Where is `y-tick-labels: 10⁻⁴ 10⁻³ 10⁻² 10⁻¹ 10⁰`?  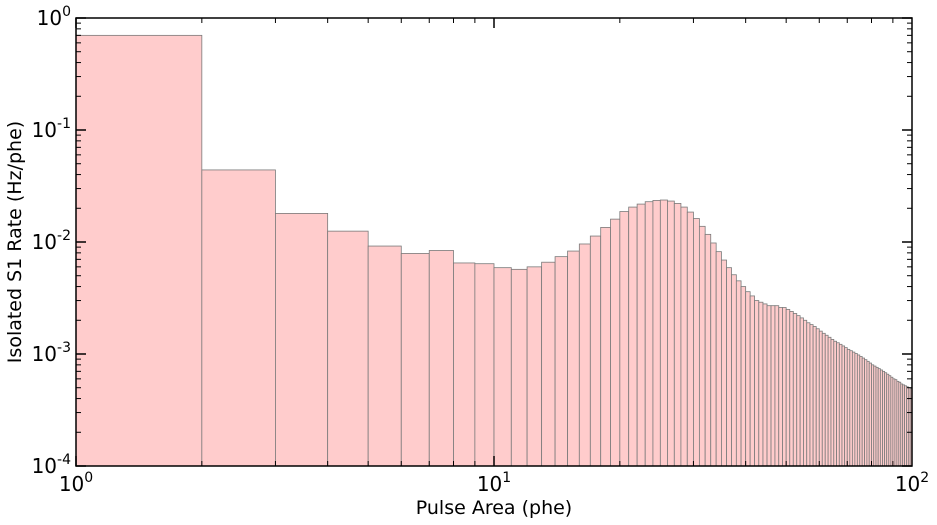 y-tick-labels: 10⁻⁴ 10⁻³ 10⁻² 10⁻¹ 10⁰ is located at coordinates (52, 241).